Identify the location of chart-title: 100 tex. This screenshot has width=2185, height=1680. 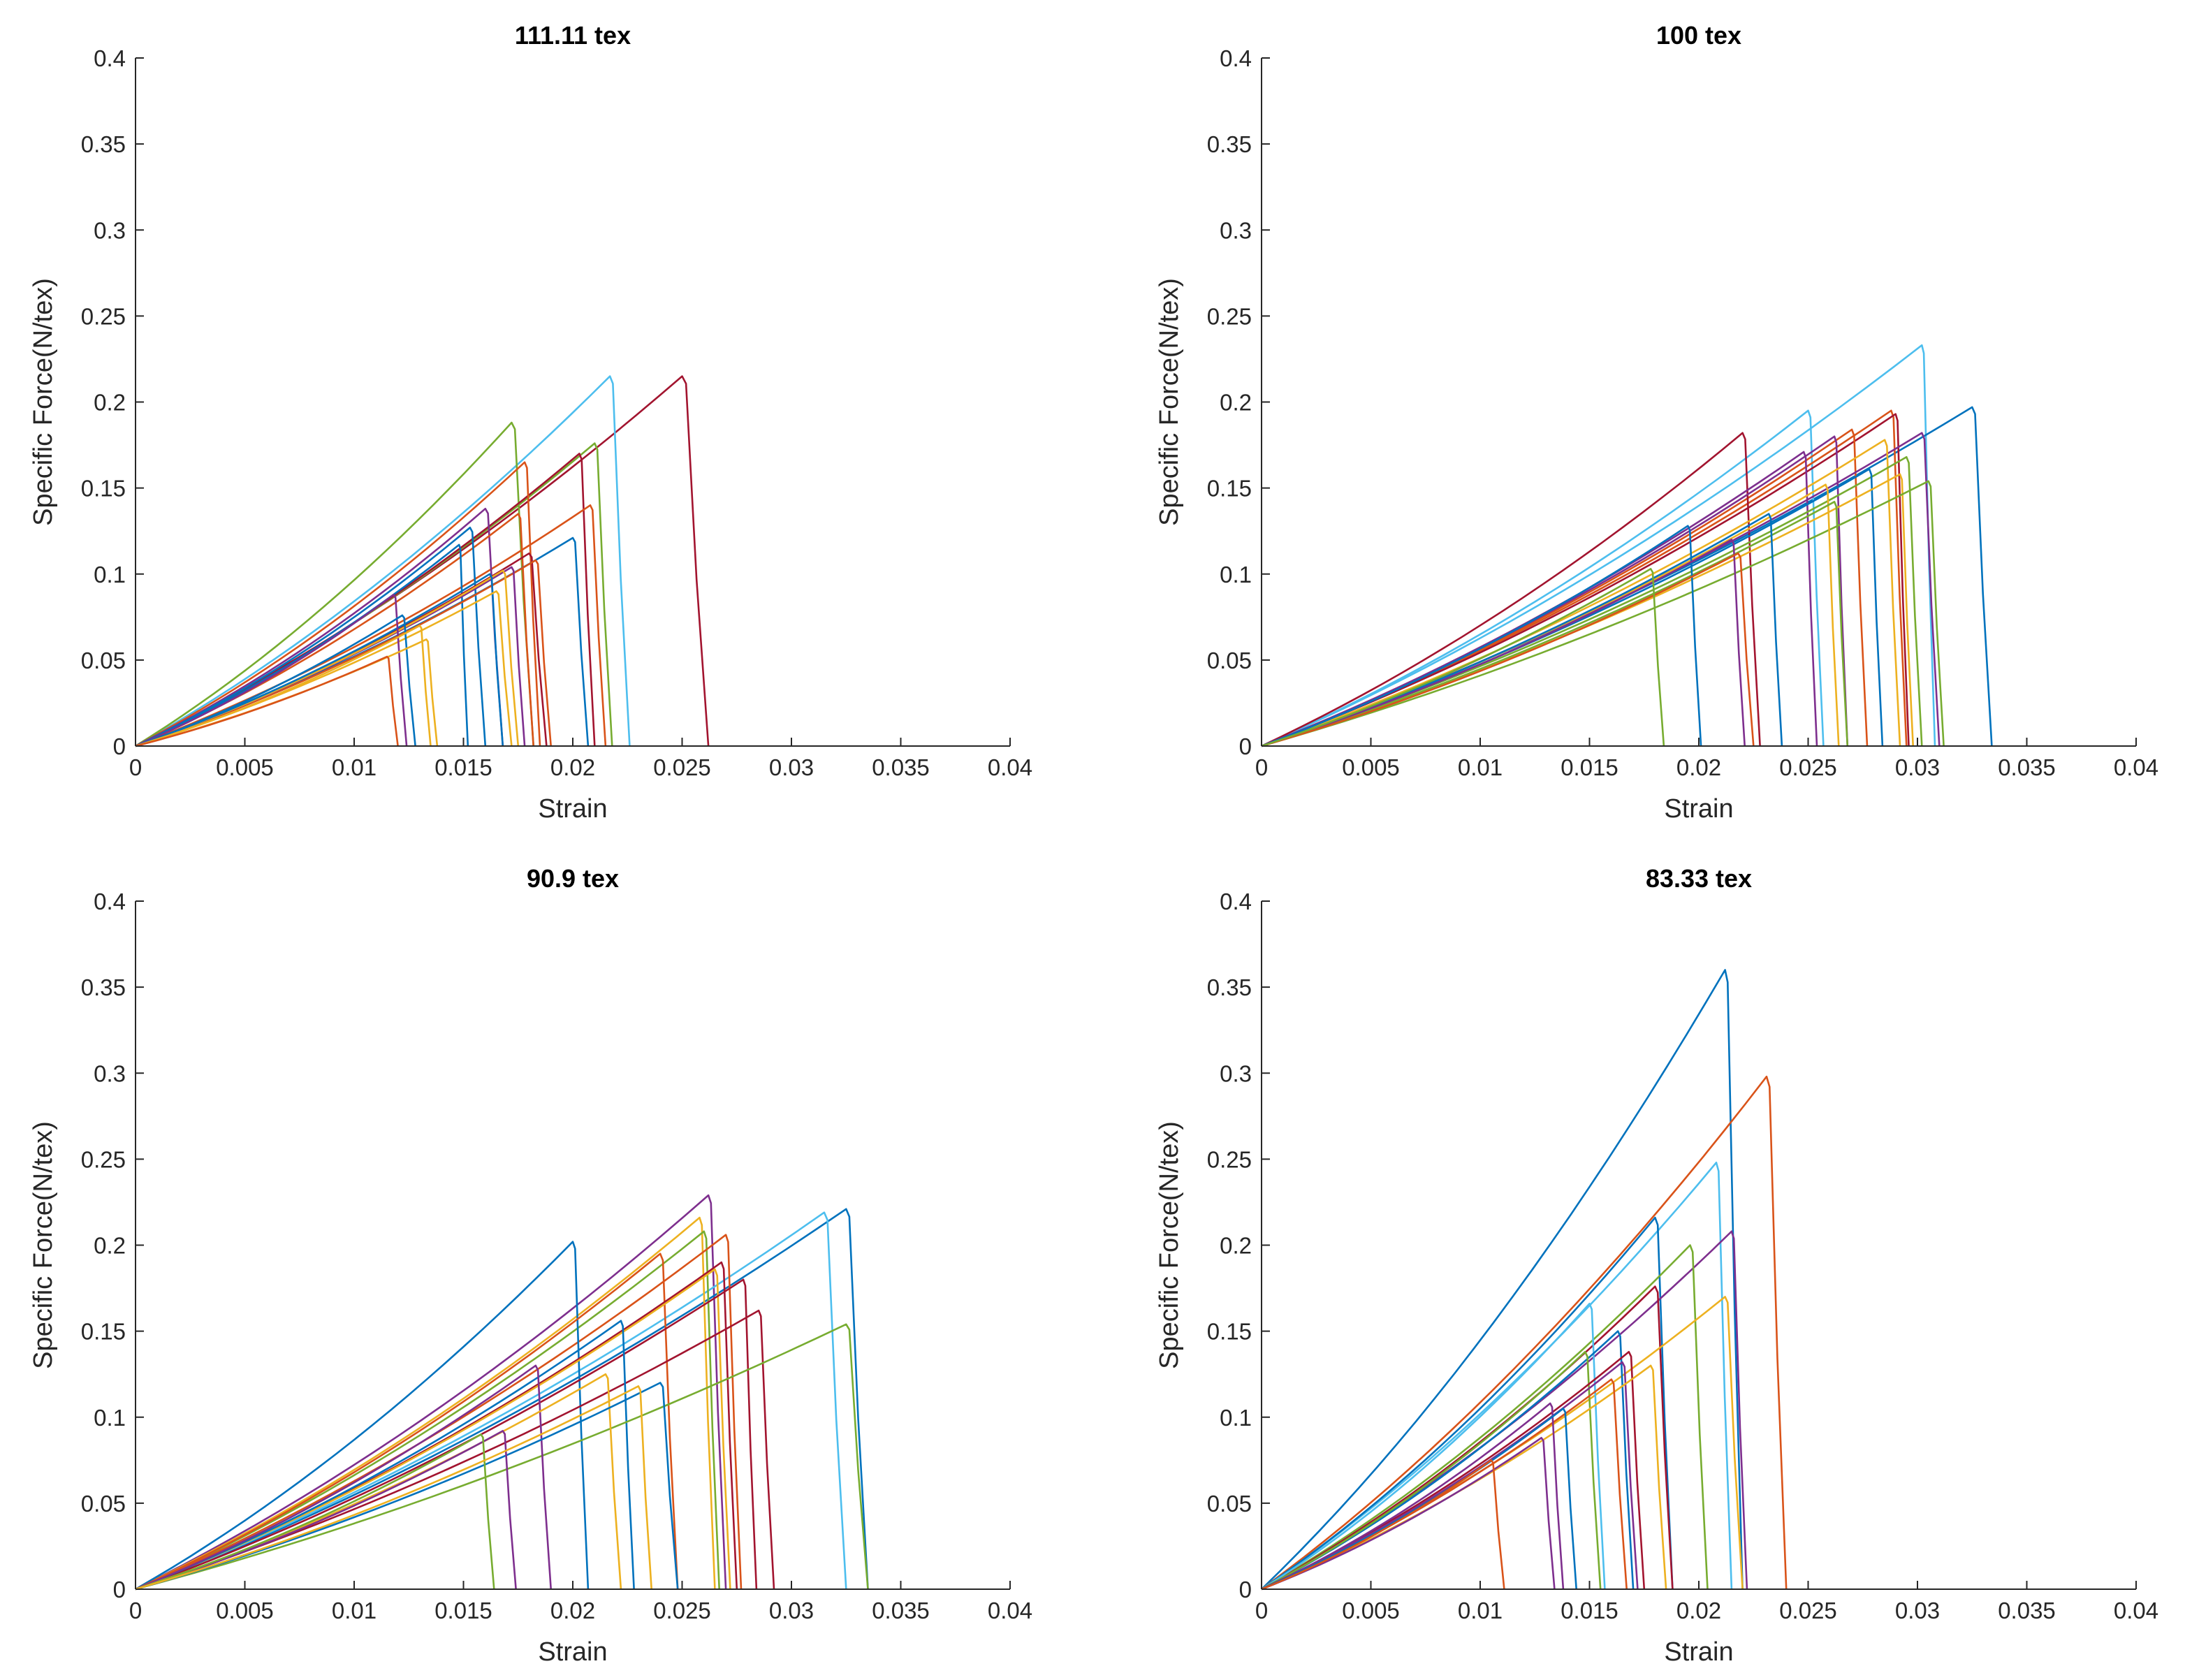
(1698, 35).